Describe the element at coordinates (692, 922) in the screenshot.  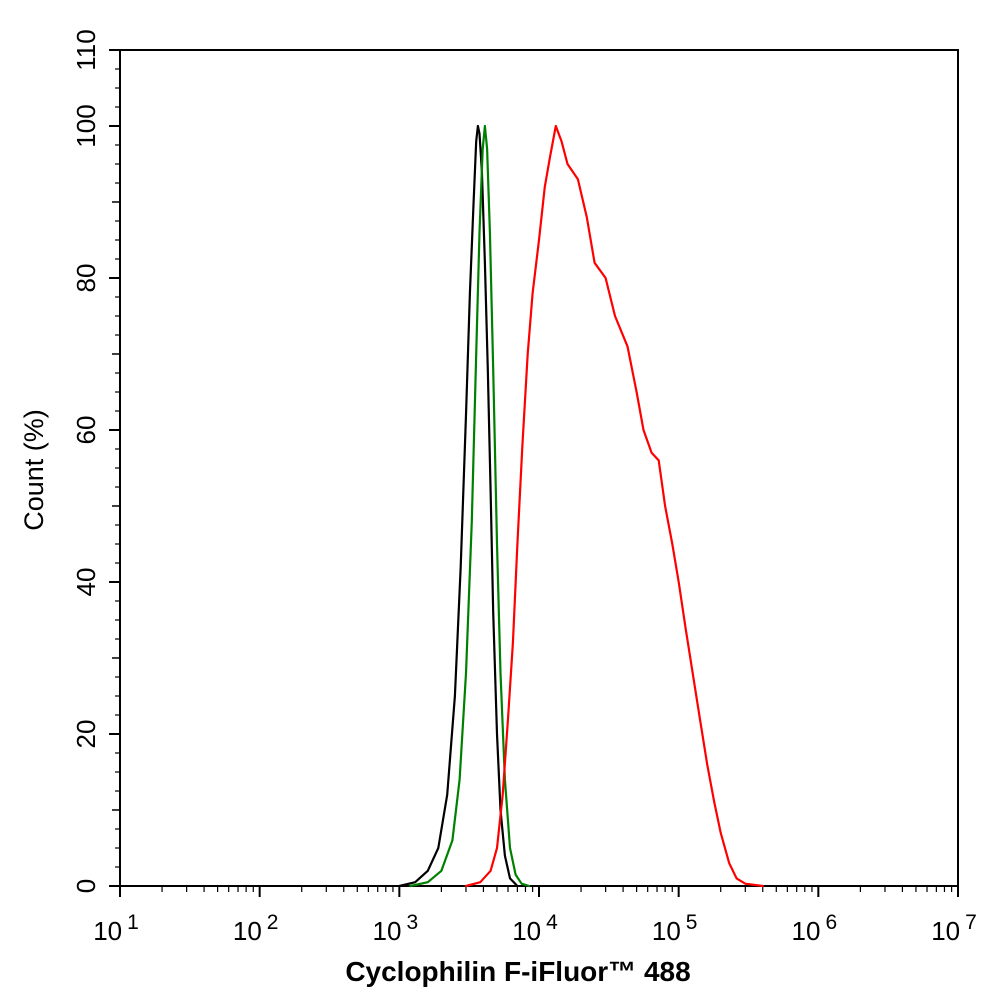
I see `x-tick-exponent: 5` at that location.